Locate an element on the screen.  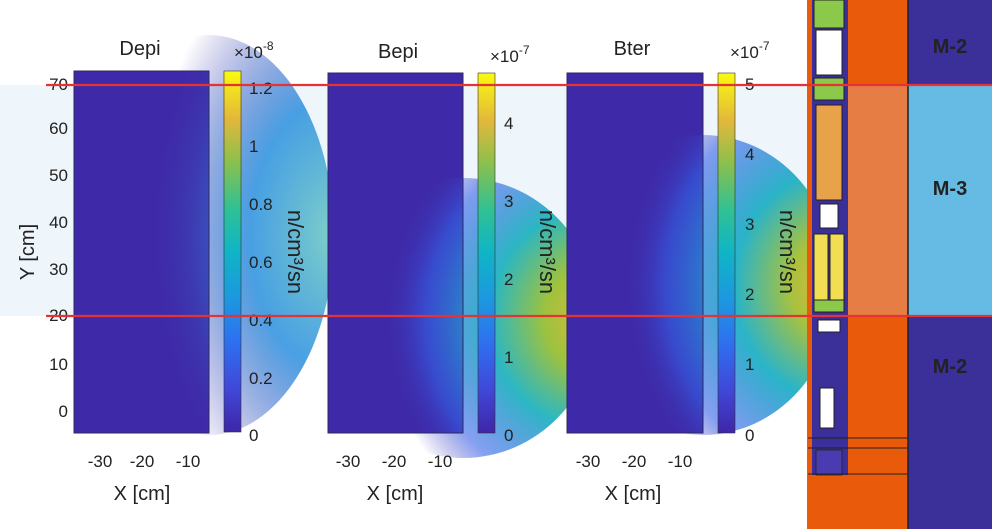
y-tick-label: 10 is located at coordinates (58, 364).